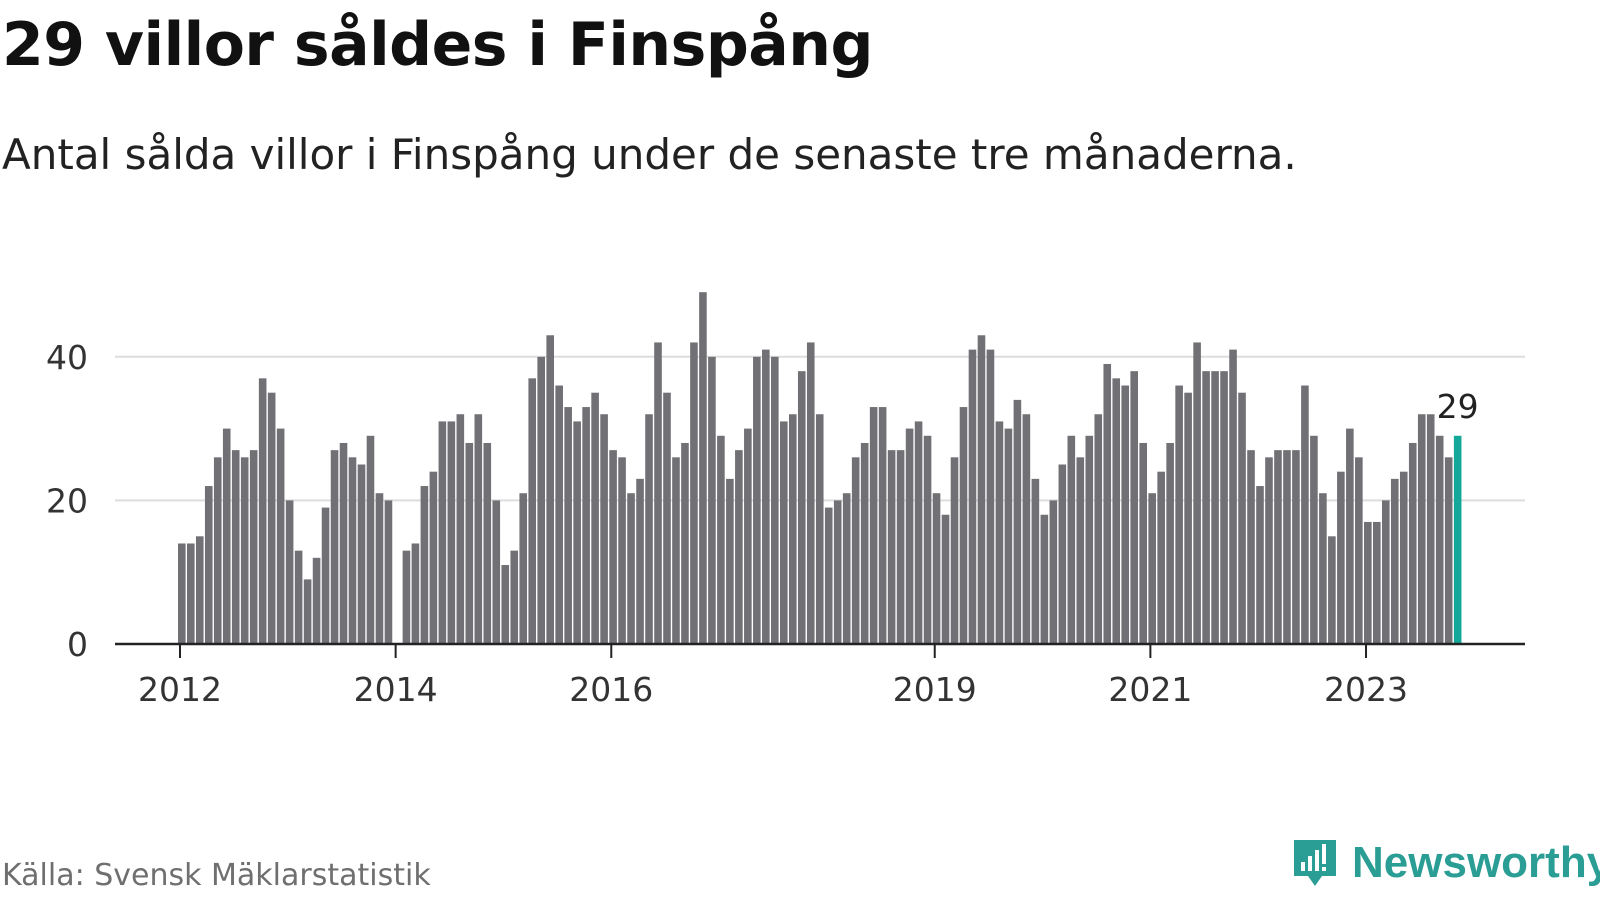 The image size is (1600, 900). What do you see at coordinates (67, 500) in the screenshot?
I see `y-tick-label: 20` at bounding box center [67, 500].